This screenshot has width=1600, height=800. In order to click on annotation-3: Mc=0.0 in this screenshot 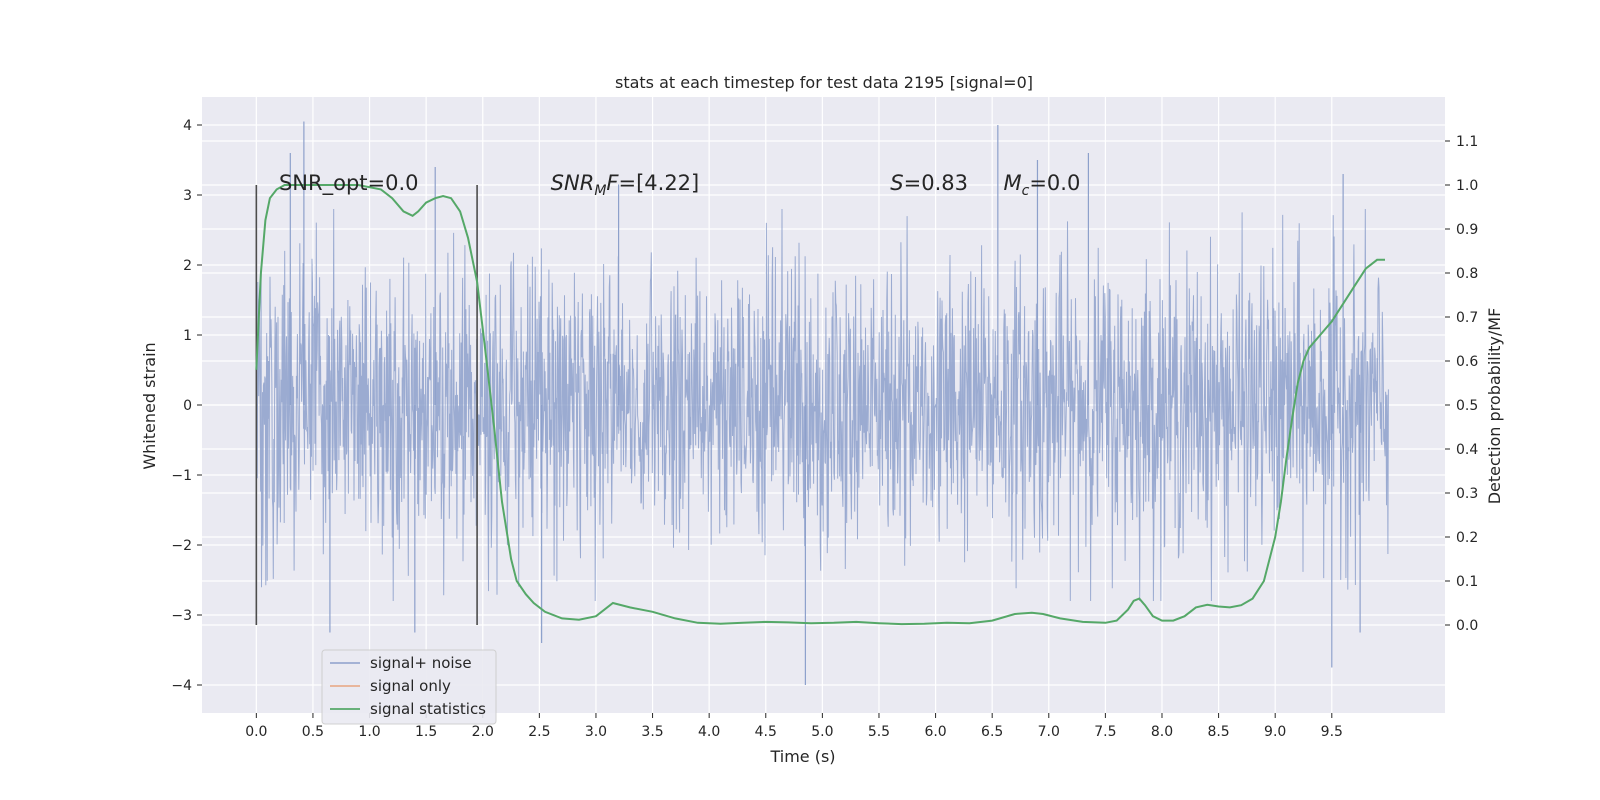, I will do `click(1041, 185)`.